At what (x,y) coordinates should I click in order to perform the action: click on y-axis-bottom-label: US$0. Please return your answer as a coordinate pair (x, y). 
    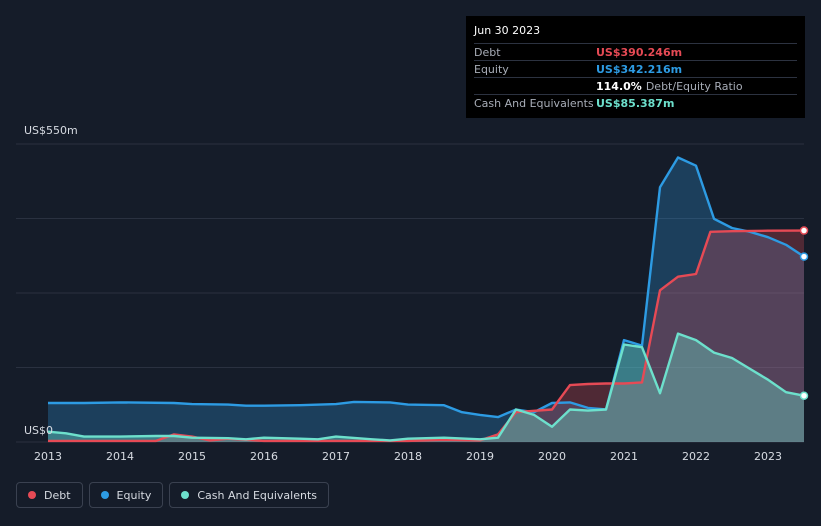
    Looking at the image, I should click on (38, 430).